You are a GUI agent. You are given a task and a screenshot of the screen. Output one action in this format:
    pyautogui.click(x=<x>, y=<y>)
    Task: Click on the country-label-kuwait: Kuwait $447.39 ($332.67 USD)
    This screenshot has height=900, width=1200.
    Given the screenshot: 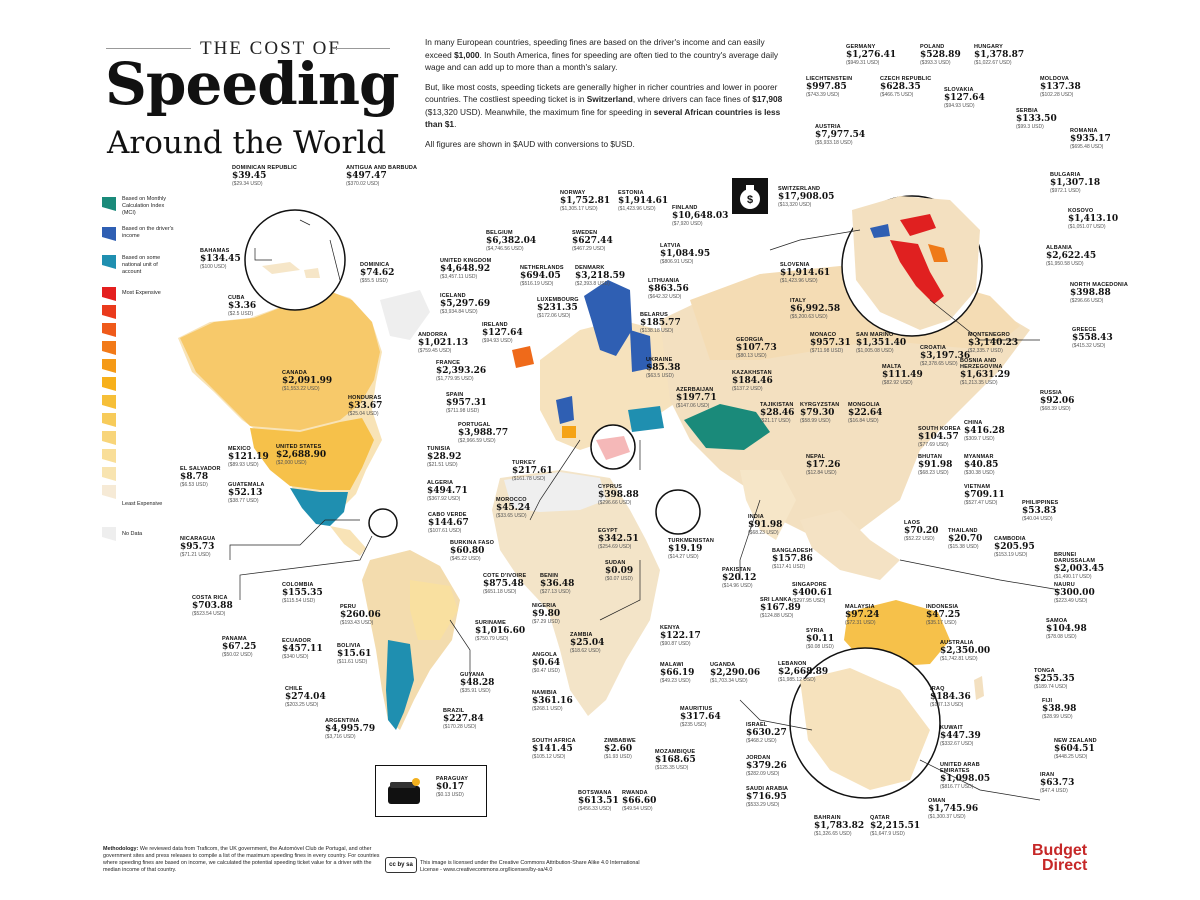 What is the action you would take?
    pyautogui.click(x=960, y=736)
    